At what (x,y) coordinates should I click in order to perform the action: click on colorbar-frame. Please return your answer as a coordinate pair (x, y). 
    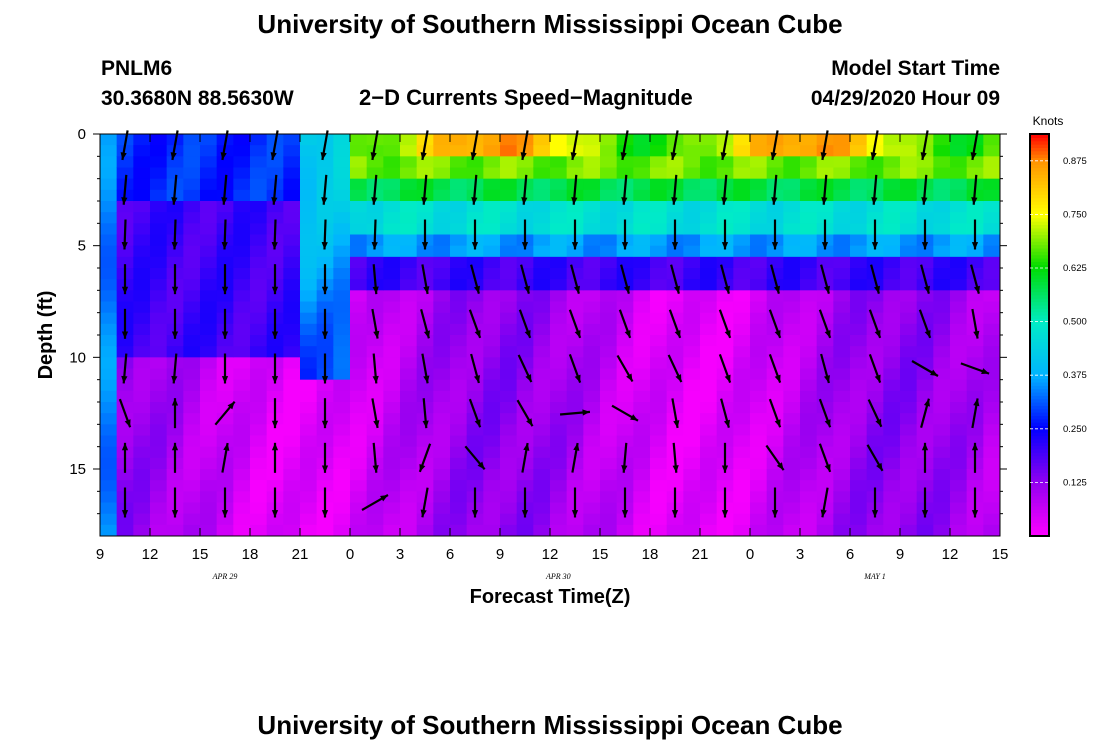
    Looking at the image, I should click on (1039, 335).